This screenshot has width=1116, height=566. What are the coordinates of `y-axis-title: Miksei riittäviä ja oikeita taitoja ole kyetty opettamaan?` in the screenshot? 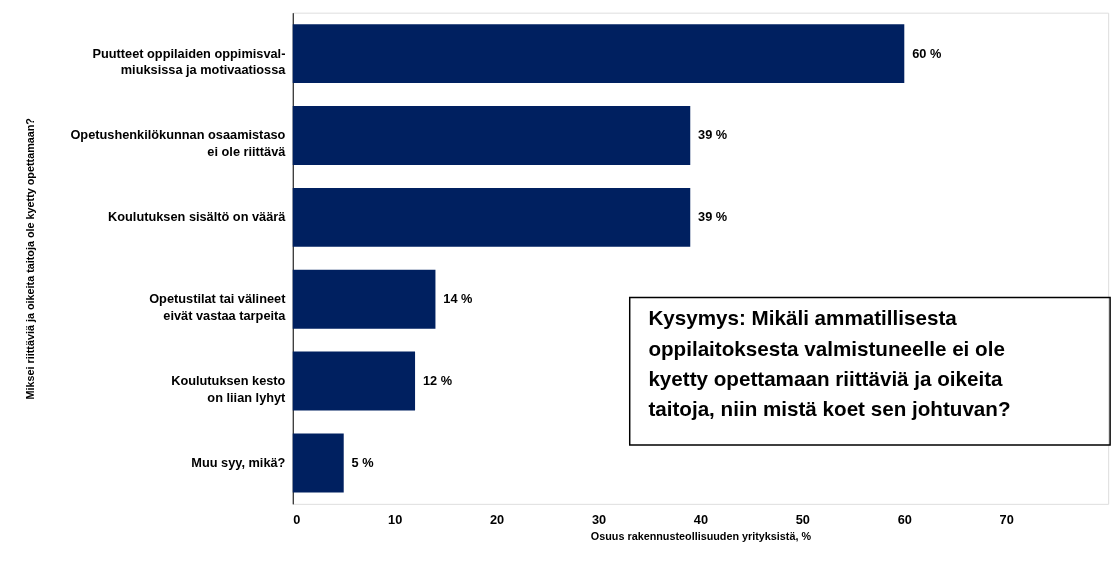 It's located at (29, 259).